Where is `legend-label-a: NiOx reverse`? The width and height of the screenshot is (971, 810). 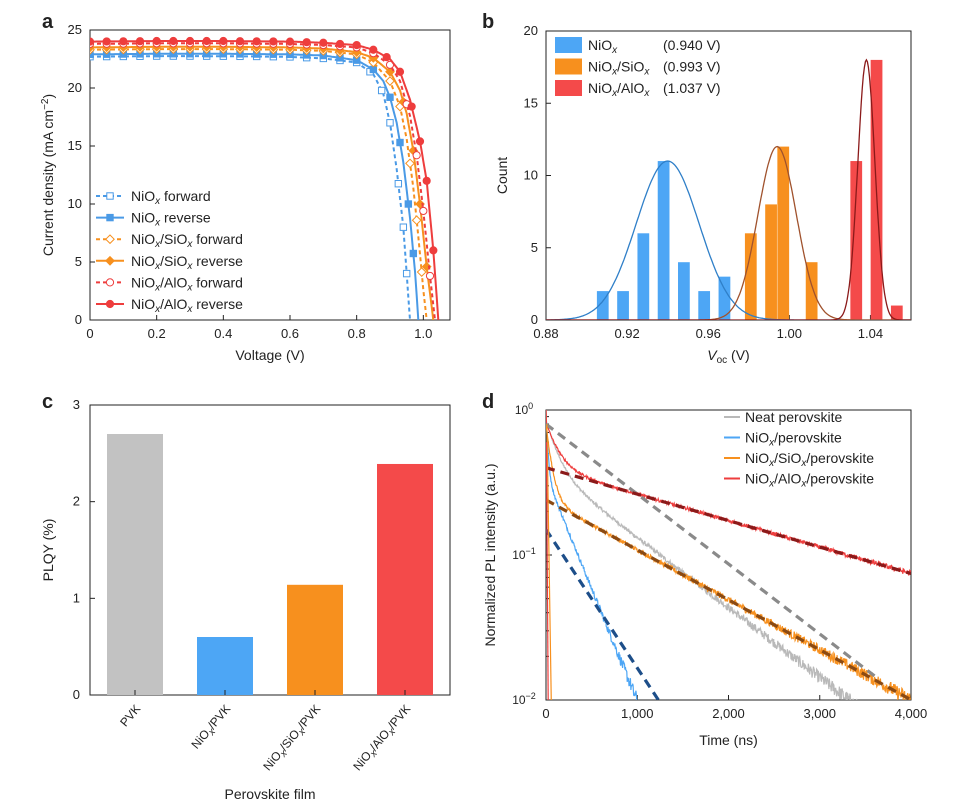
legend-label-a: NiOx reverse is located at coordinates (171, 219).